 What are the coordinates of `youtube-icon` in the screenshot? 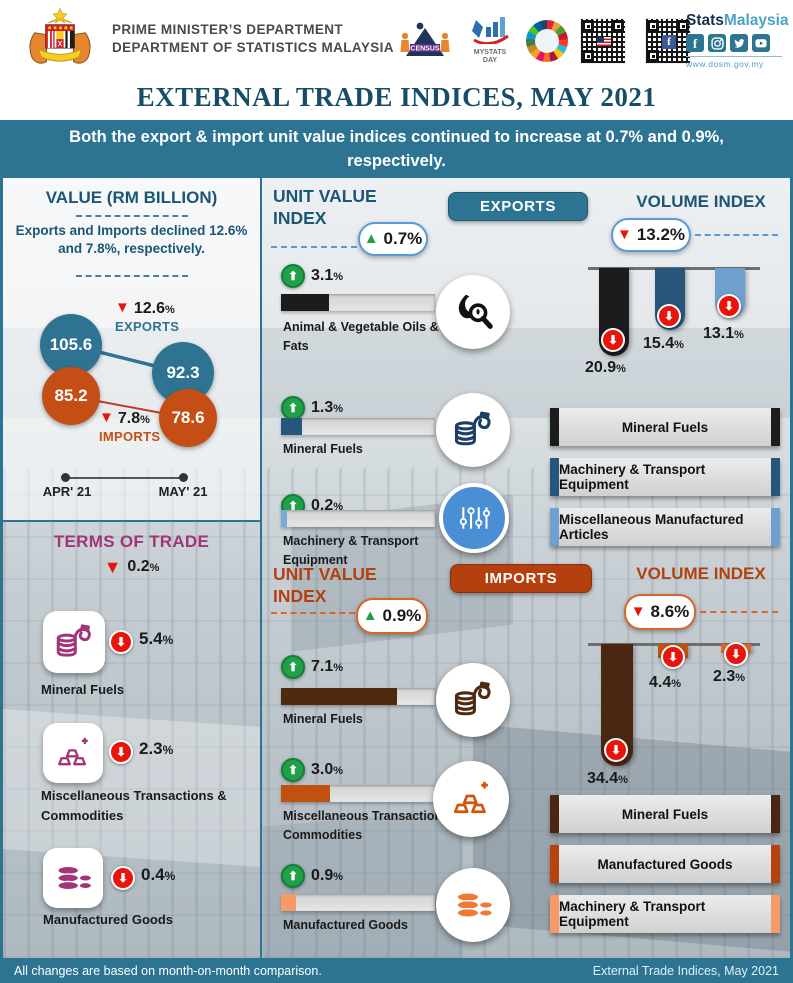 It's located at (761, 43).